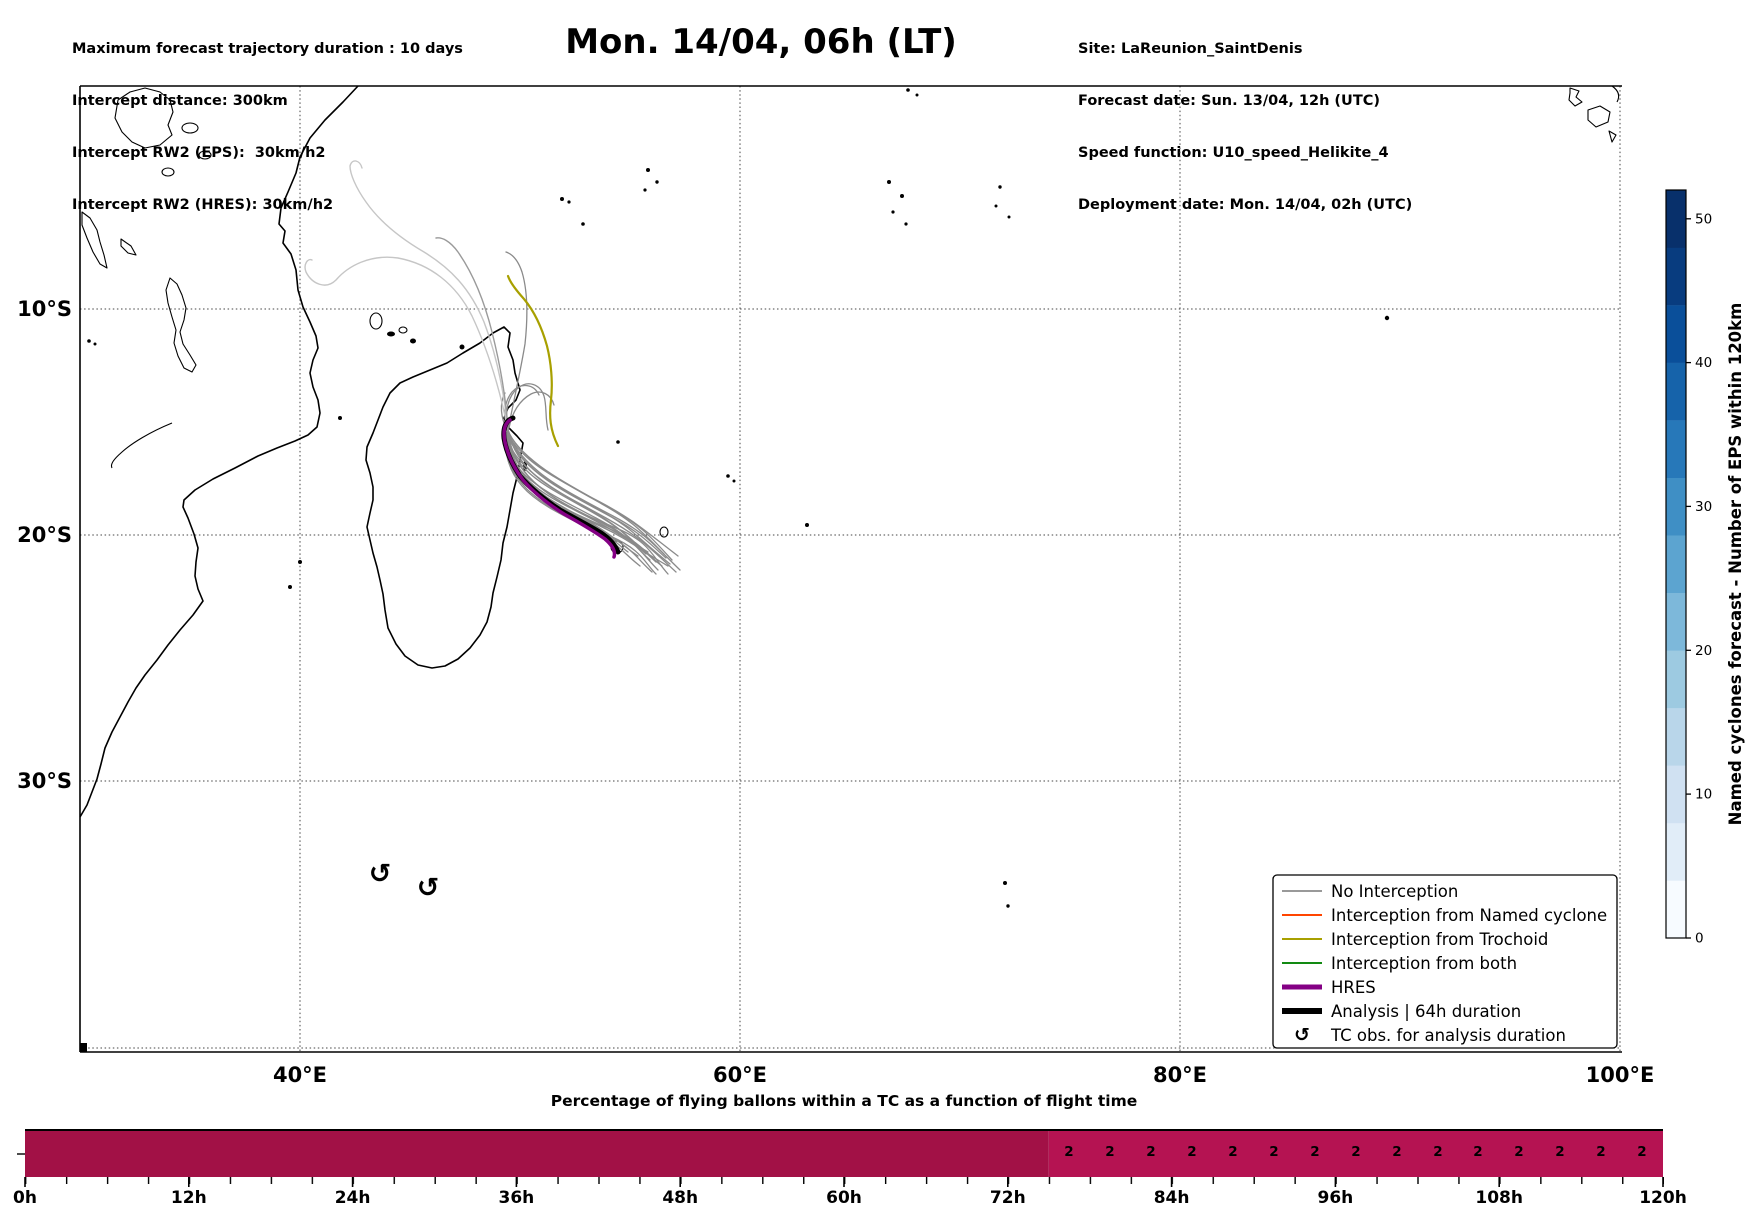  Describe the element at coordinates (44, 781) in the screenshot. I see `ytick-30s: 30°S` at that location.